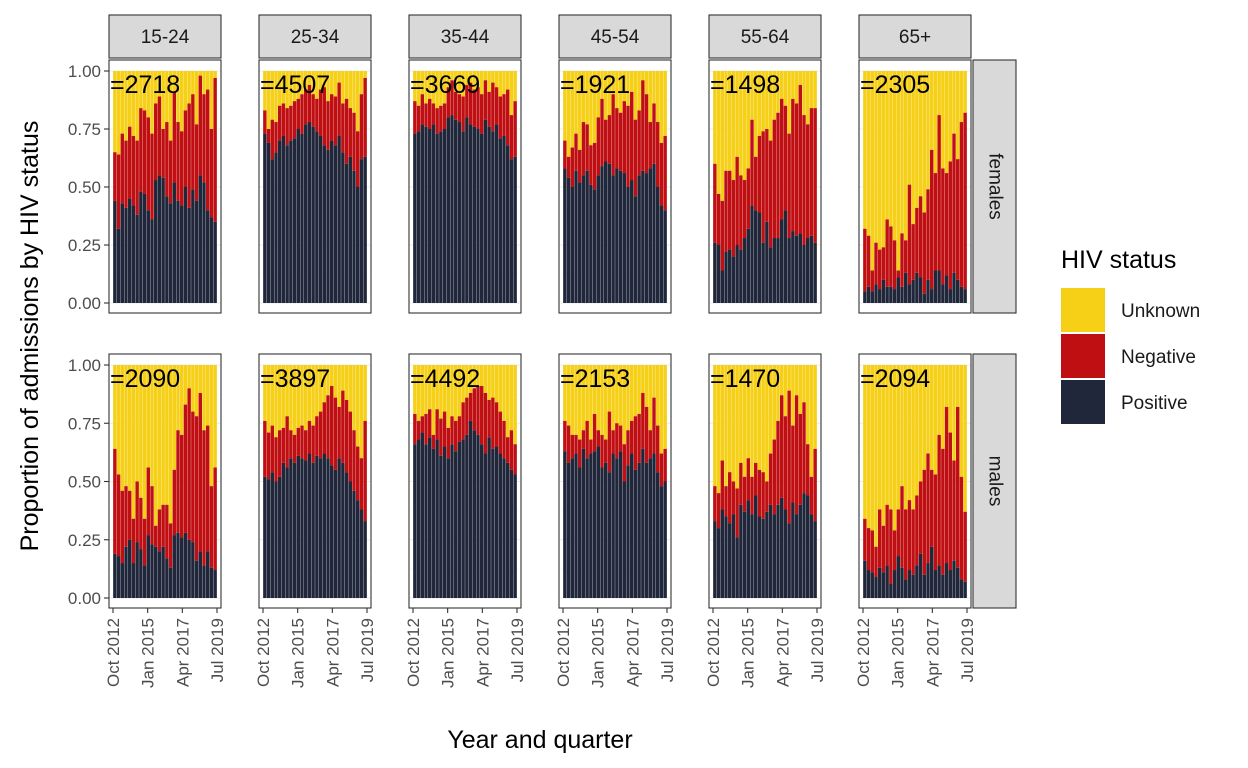  I want to click on facet-strip-35-44: 35-44, so click(465, 36).